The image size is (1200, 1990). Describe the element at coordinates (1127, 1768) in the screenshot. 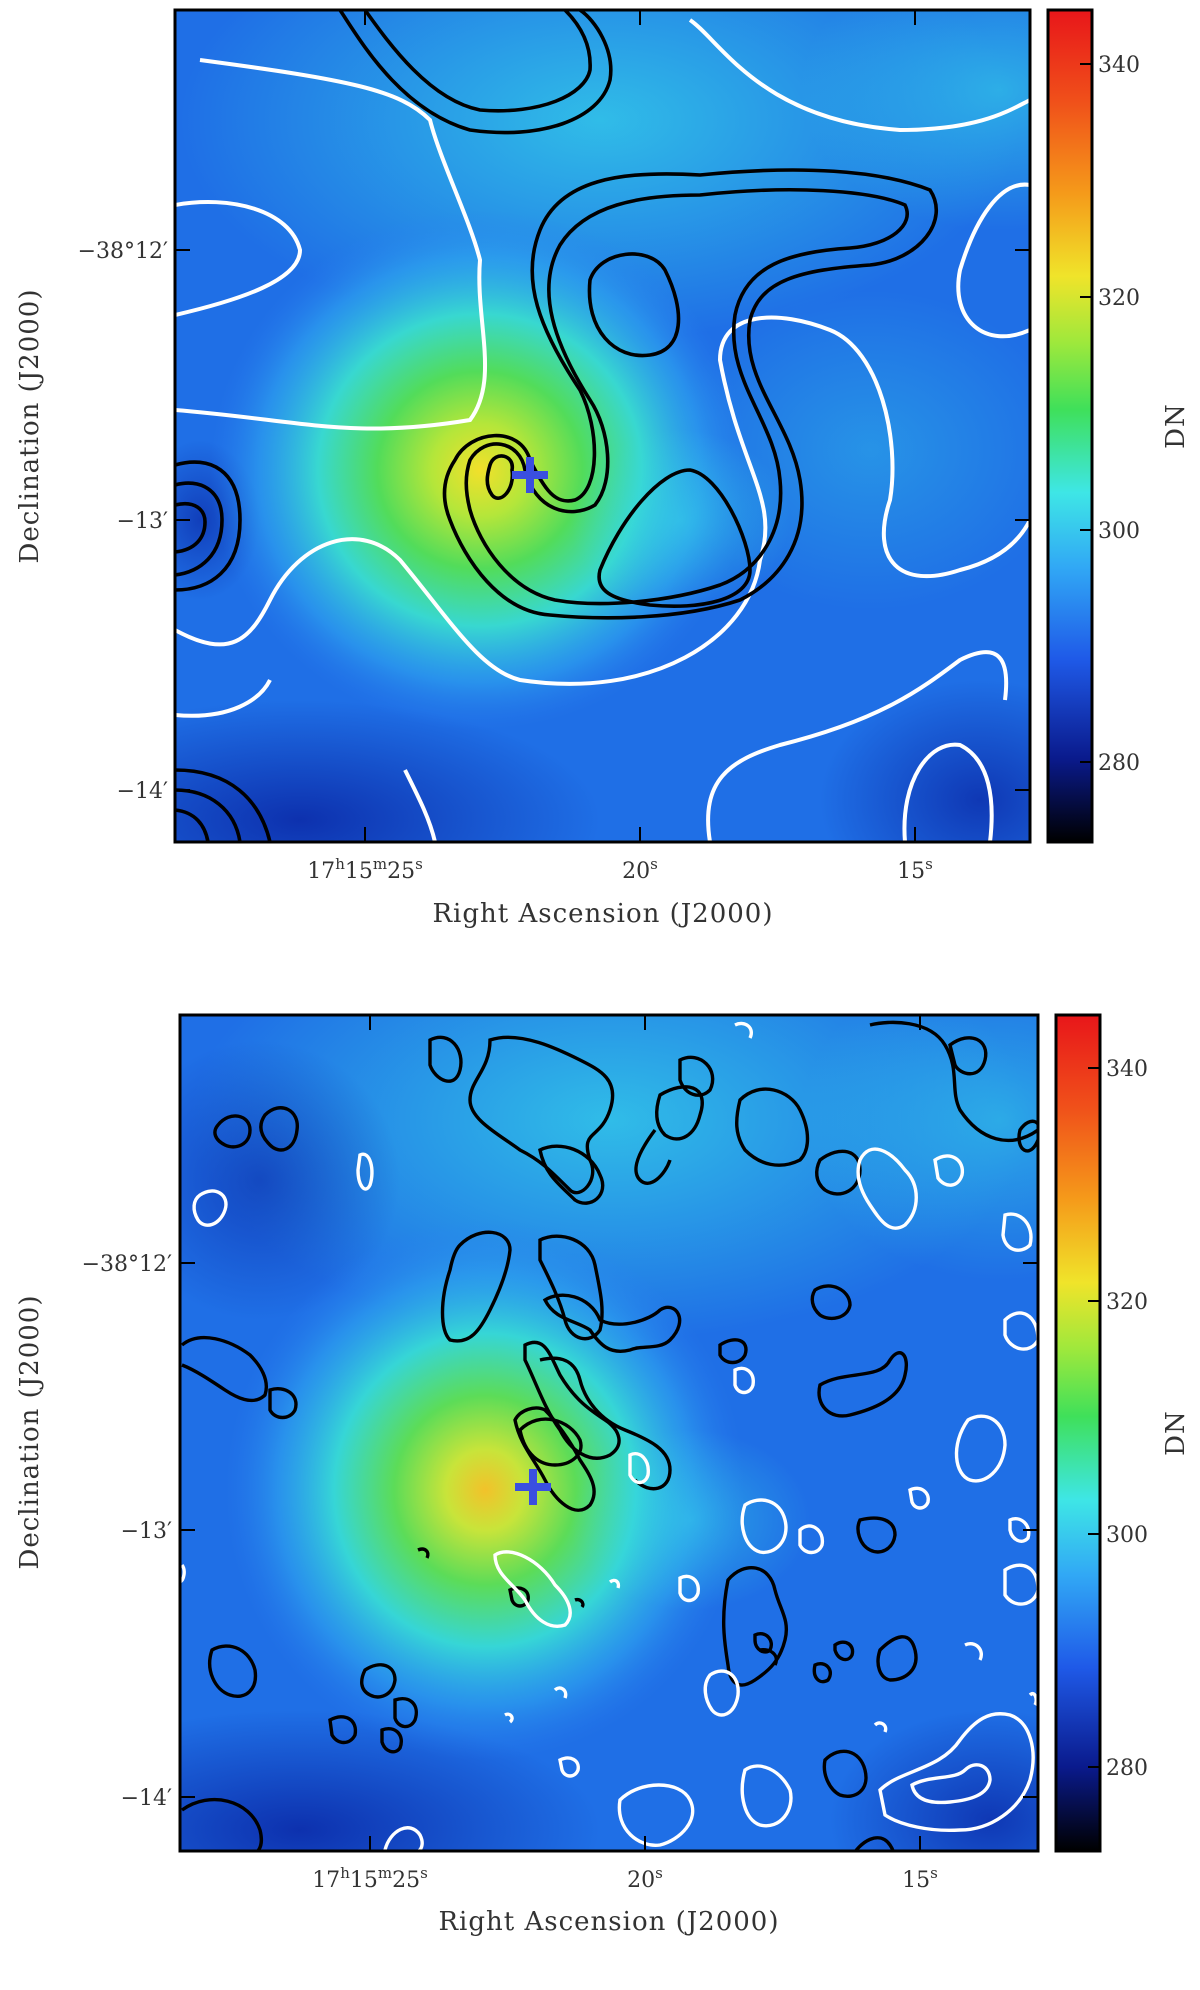

I see `bottom-colorbar-tick-280: 280` at that location.